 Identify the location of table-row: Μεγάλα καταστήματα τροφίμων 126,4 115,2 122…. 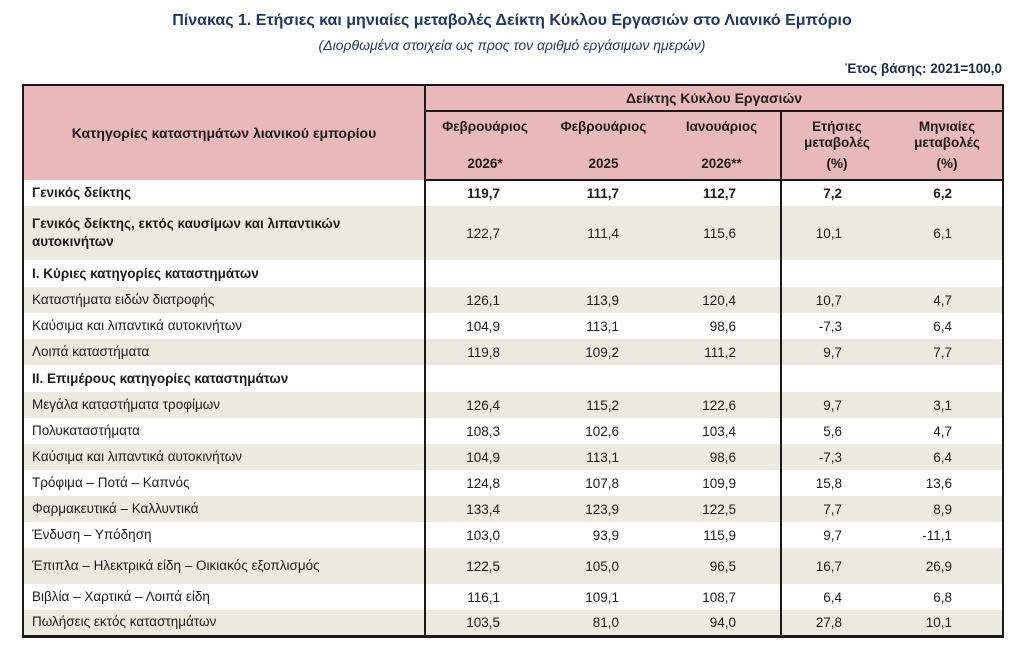
(513, 405).